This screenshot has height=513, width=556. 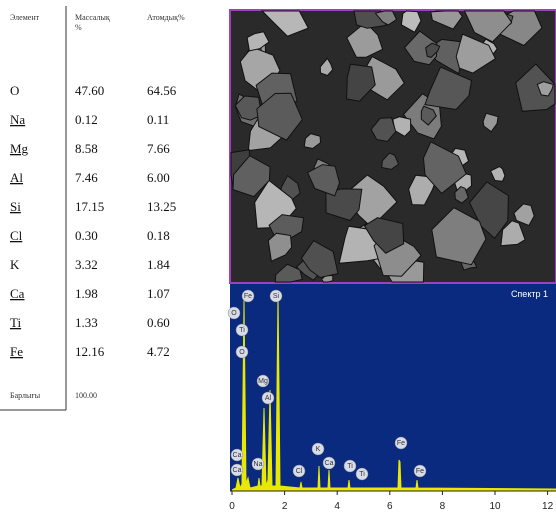 I want to click on table-value: 0.18, so click(x=158, y=235).